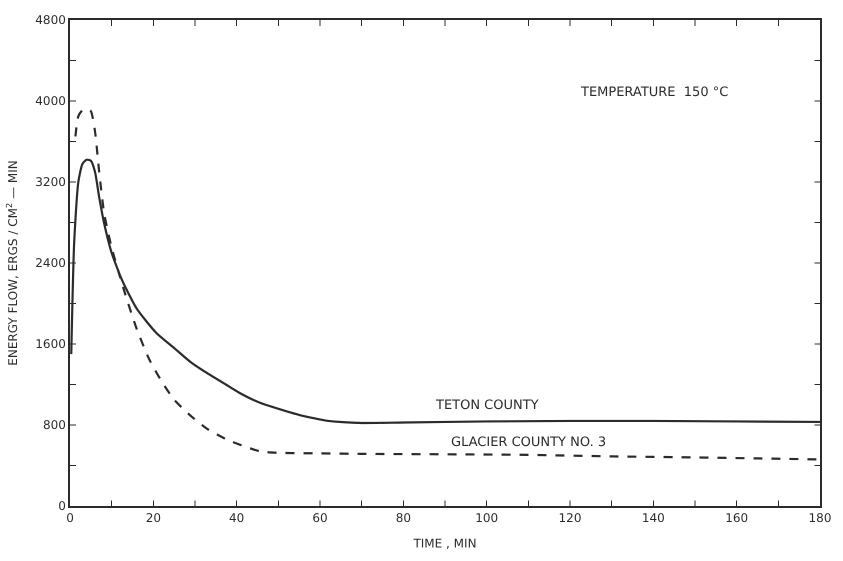 This screenshot has height=561, width=843. I want to click on y-tick-label: 4800, so click(50, 20).